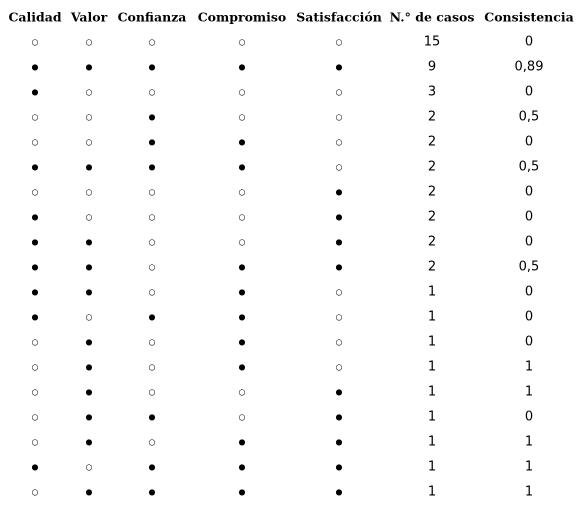 The image size is (582, 508). What do you see at coordinates (34, 17) in the screenshot?
I see `column-header: Calidad` at bounding box center [34, 17].